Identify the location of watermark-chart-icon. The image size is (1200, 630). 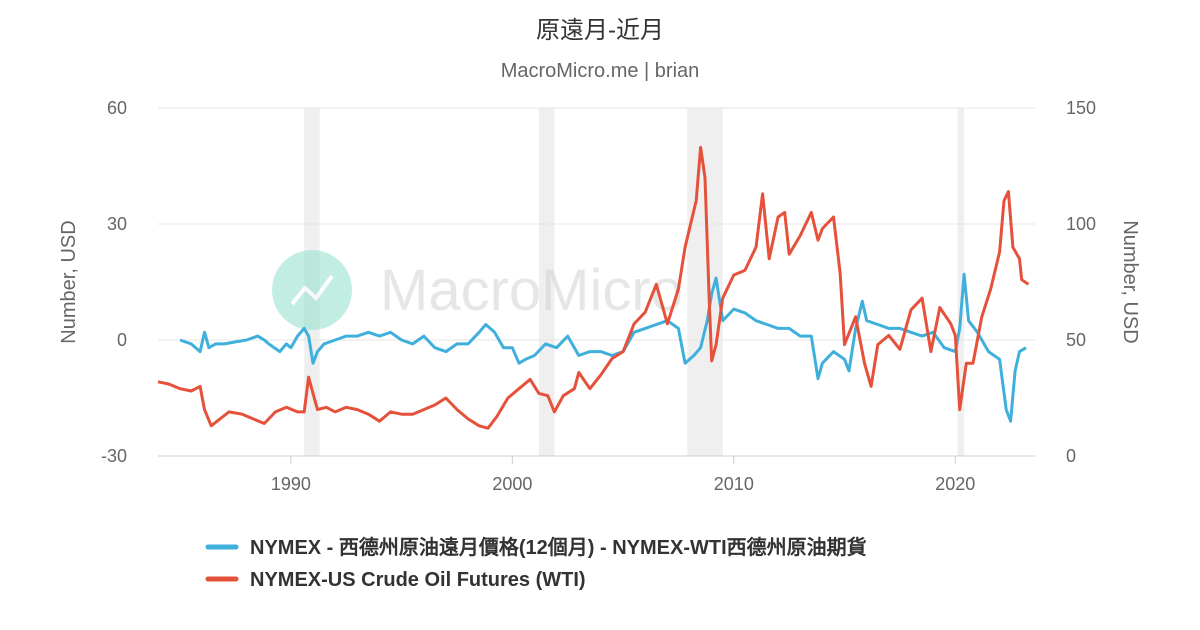
(312, 290).